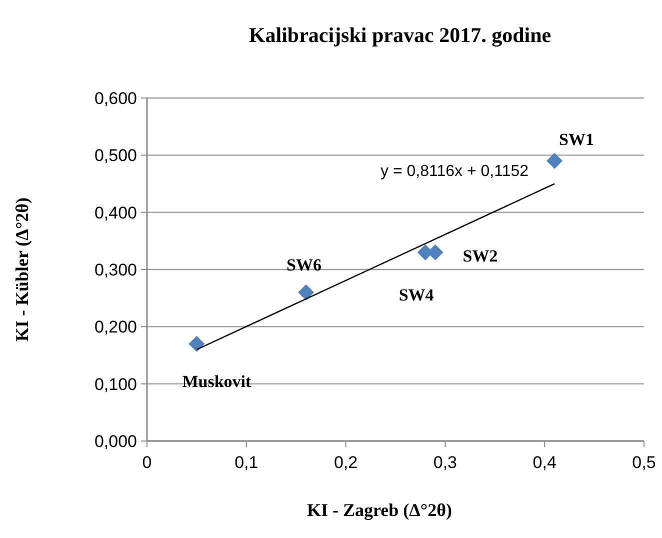  What do you see at coordinates (22, 269) in the screenshot?
I see `y-axis-title: KI - Kübler (Δ°2θ)` at bounding box center [22, 269].